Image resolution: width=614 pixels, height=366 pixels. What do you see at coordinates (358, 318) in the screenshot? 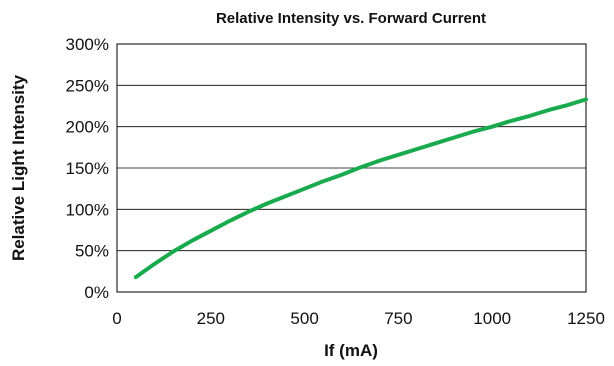
I see `x-tick-labels: 0 250 500 750 1000 1250` at bounding box center [358, 318].